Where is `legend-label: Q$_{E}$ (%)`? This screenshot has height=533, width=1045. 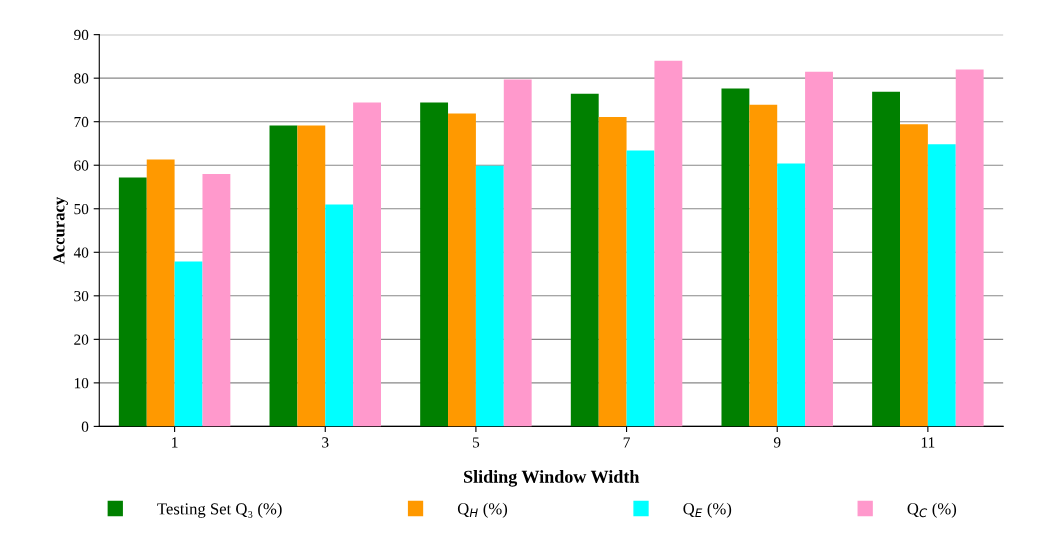 legend-label: Q$_{E}$ (%) is located at coordinates (707, 510).